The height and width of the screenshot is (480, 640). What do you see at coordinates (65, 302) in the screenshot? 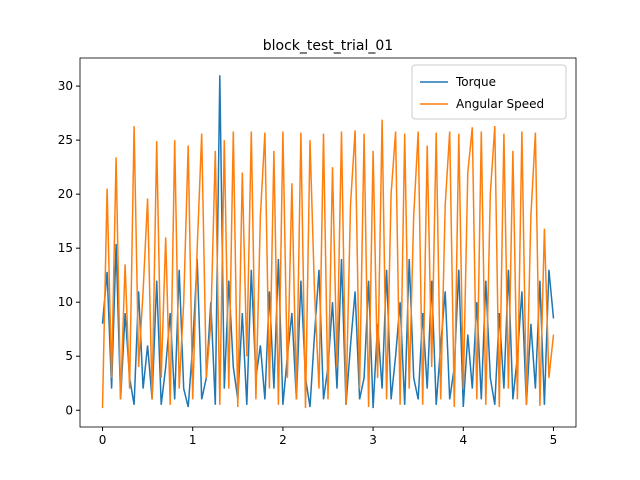
I see `y-tick-label: 10` at bounding box center [65, 302].